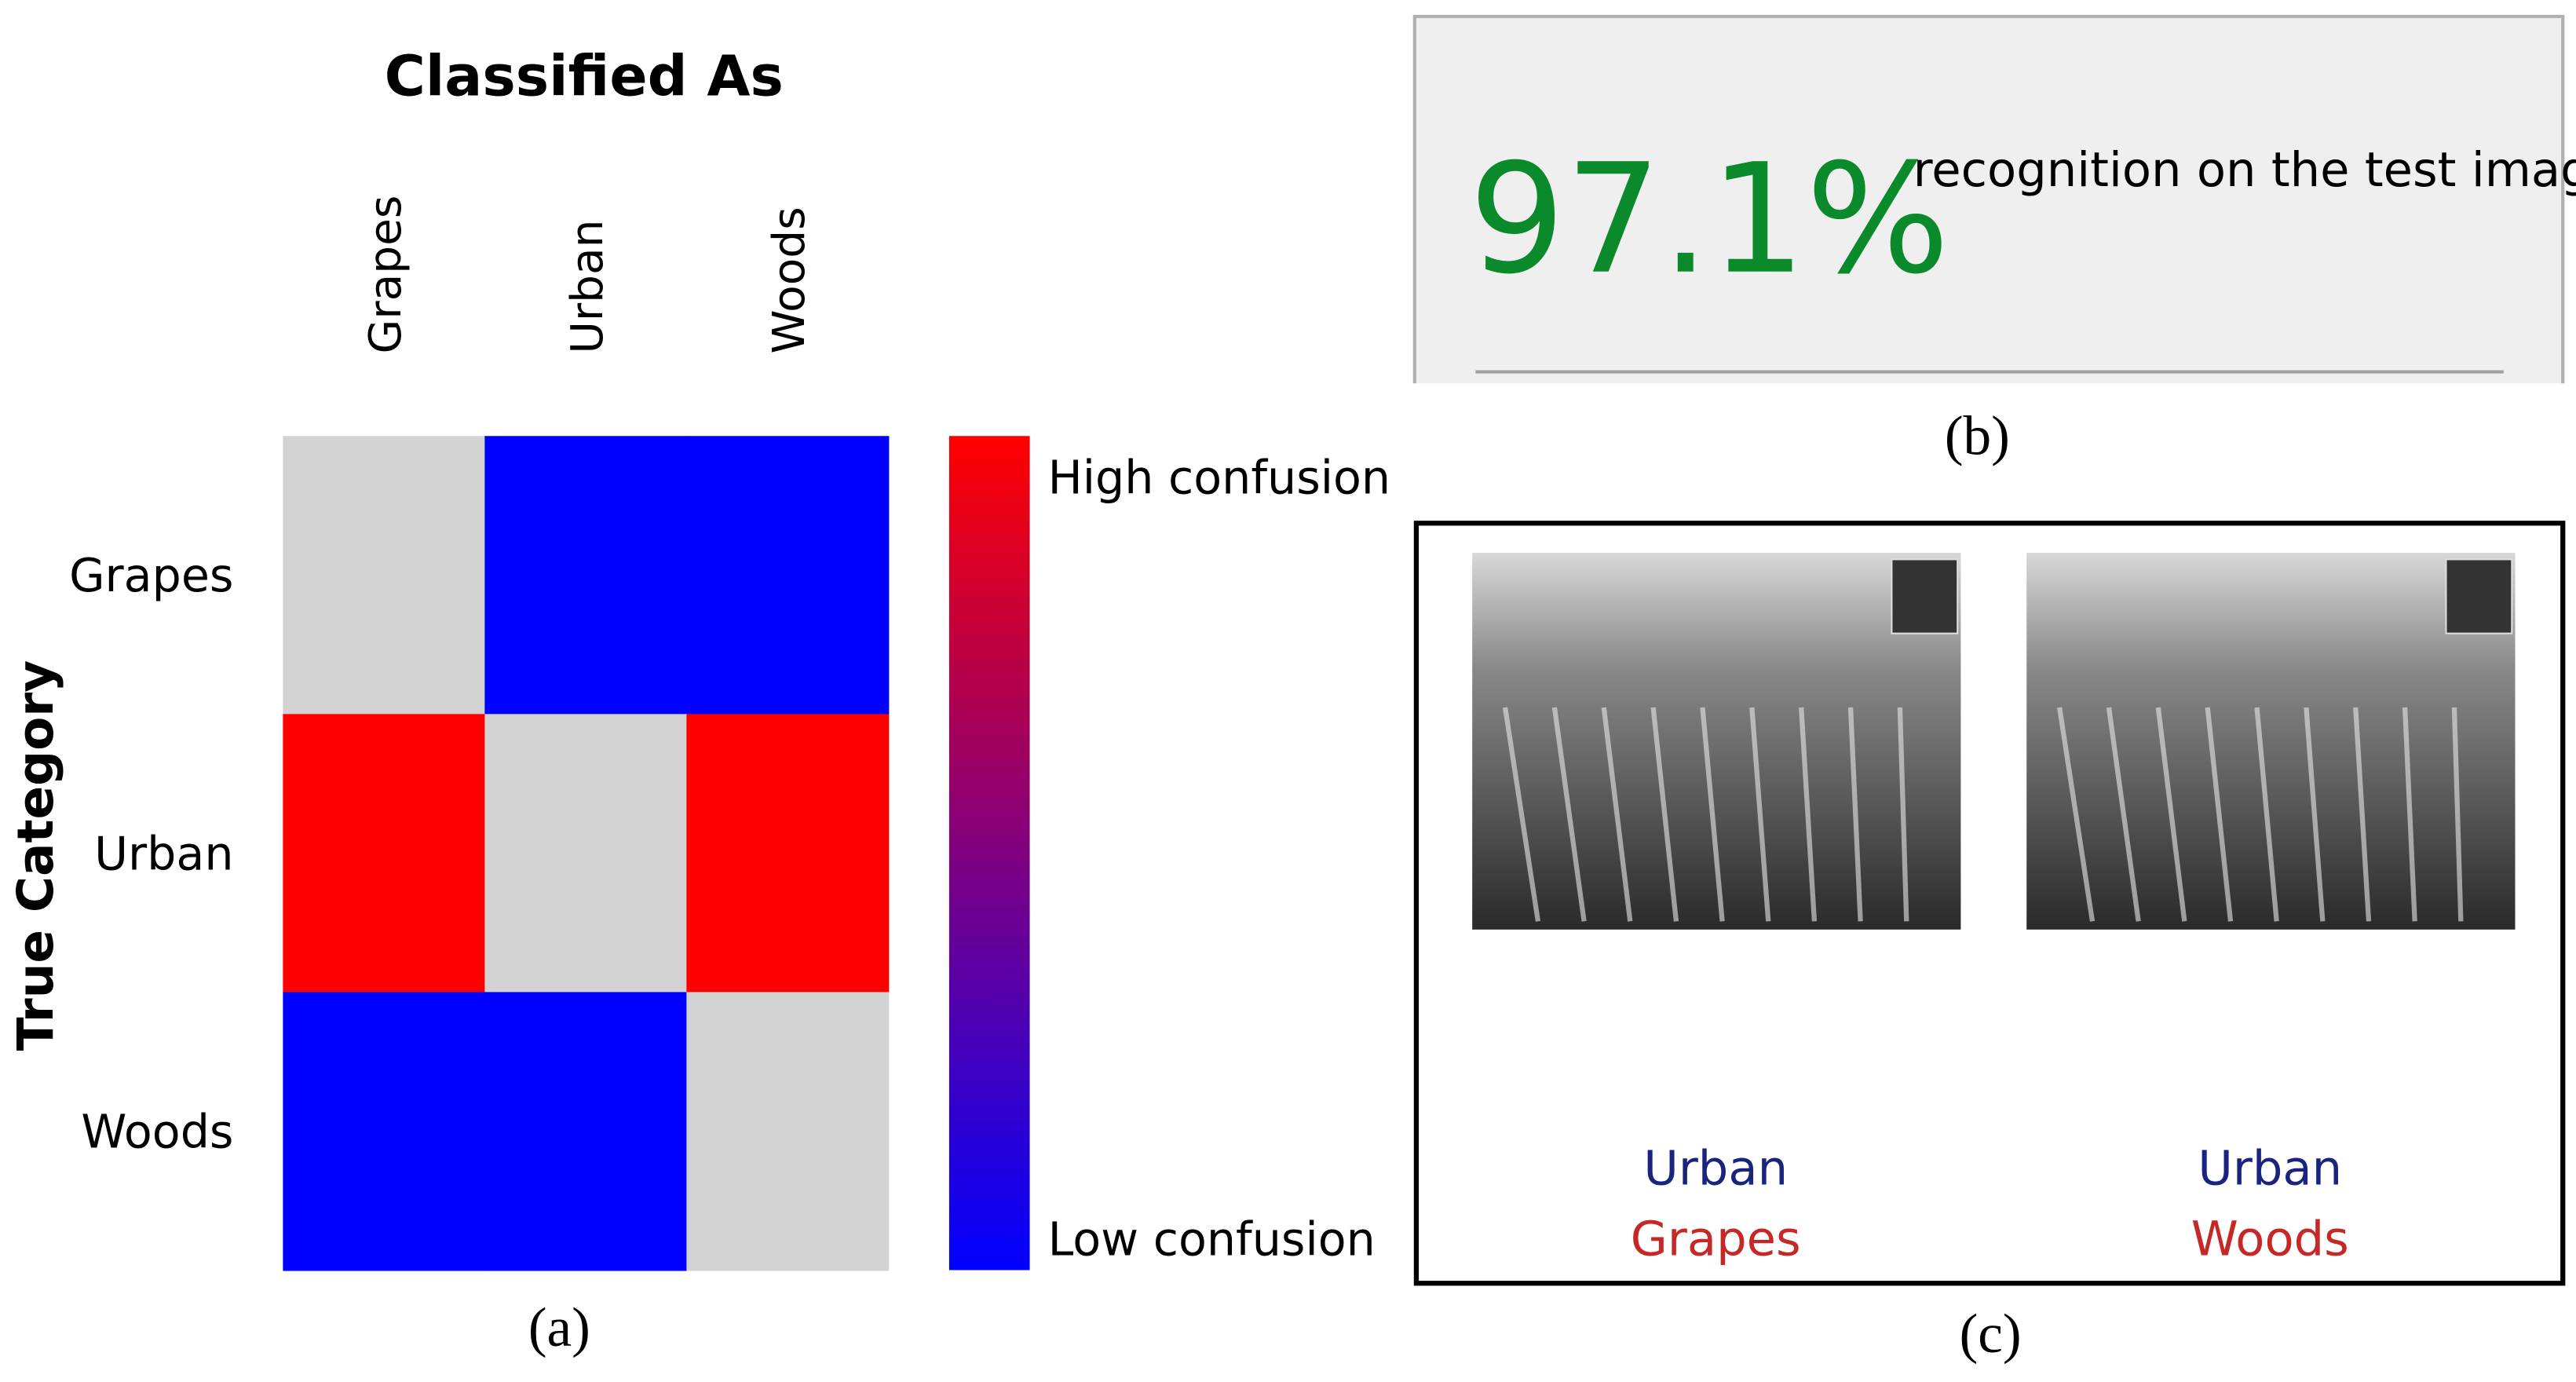  Describe the element at coordinates (1716, 1239) in the screenshot. I see `predicted-label: Grapes` at that location.